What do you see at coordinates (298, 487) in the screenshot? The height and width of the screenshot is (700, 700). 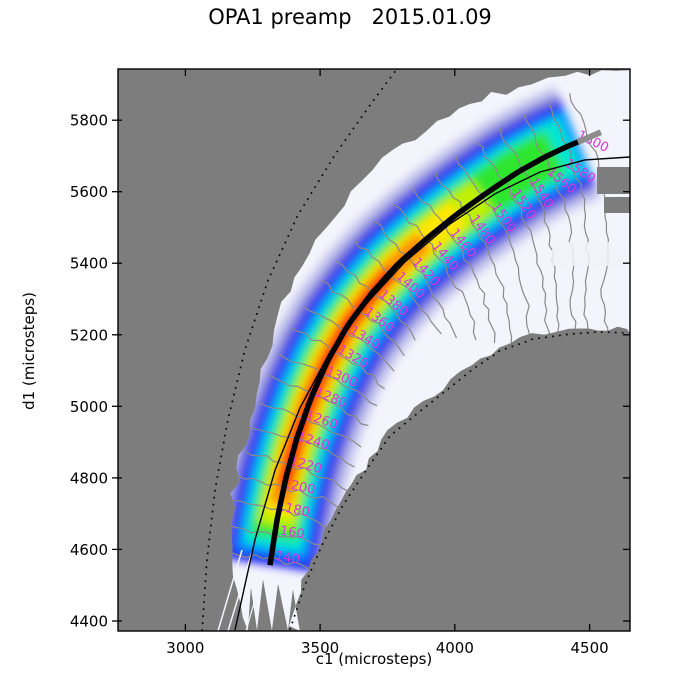 I see `contour-label: 1200` at bounding box center [298, 487].